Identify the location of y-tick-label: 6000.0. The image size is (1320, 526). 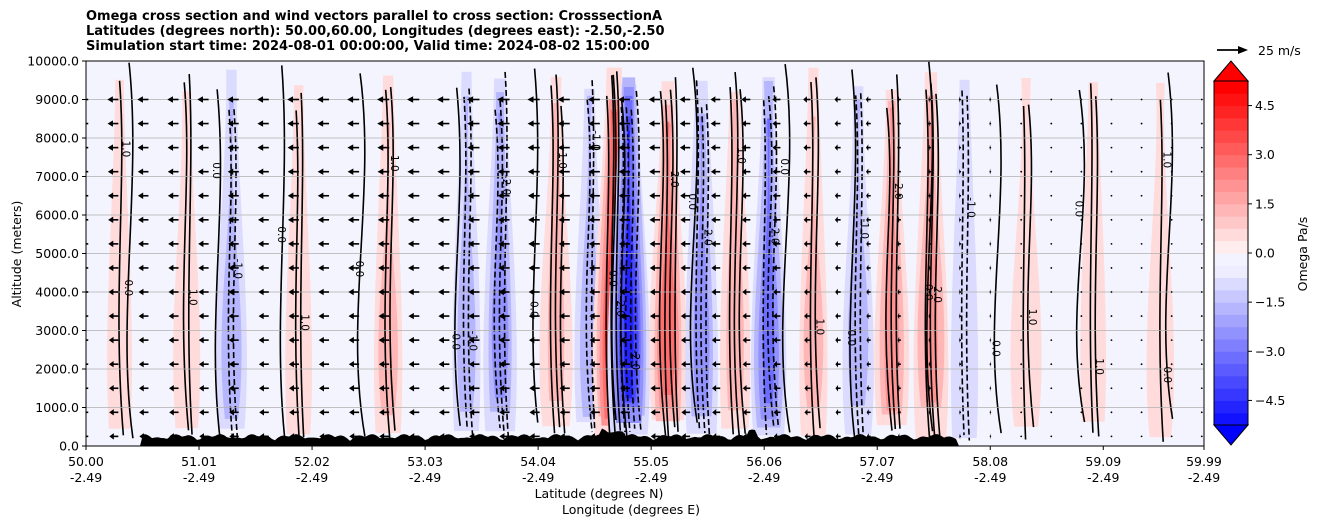
(57, 215).